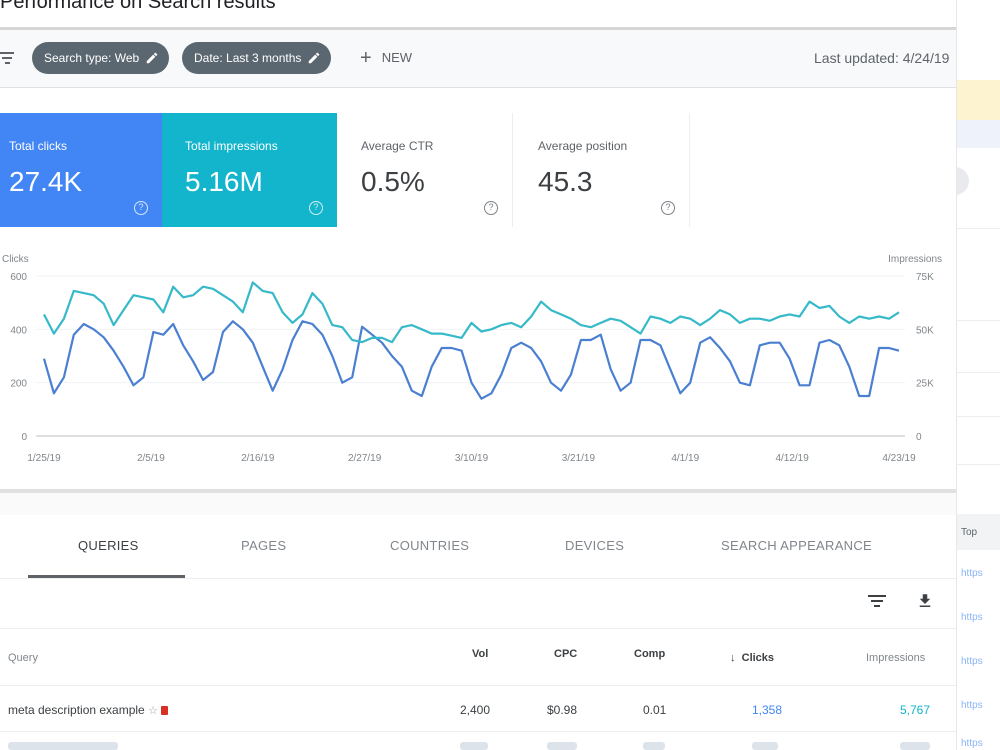 Image resolution: width=1000 pixels, height=750 pixels. I want to click on table-filter-icon, so click(877, 602).